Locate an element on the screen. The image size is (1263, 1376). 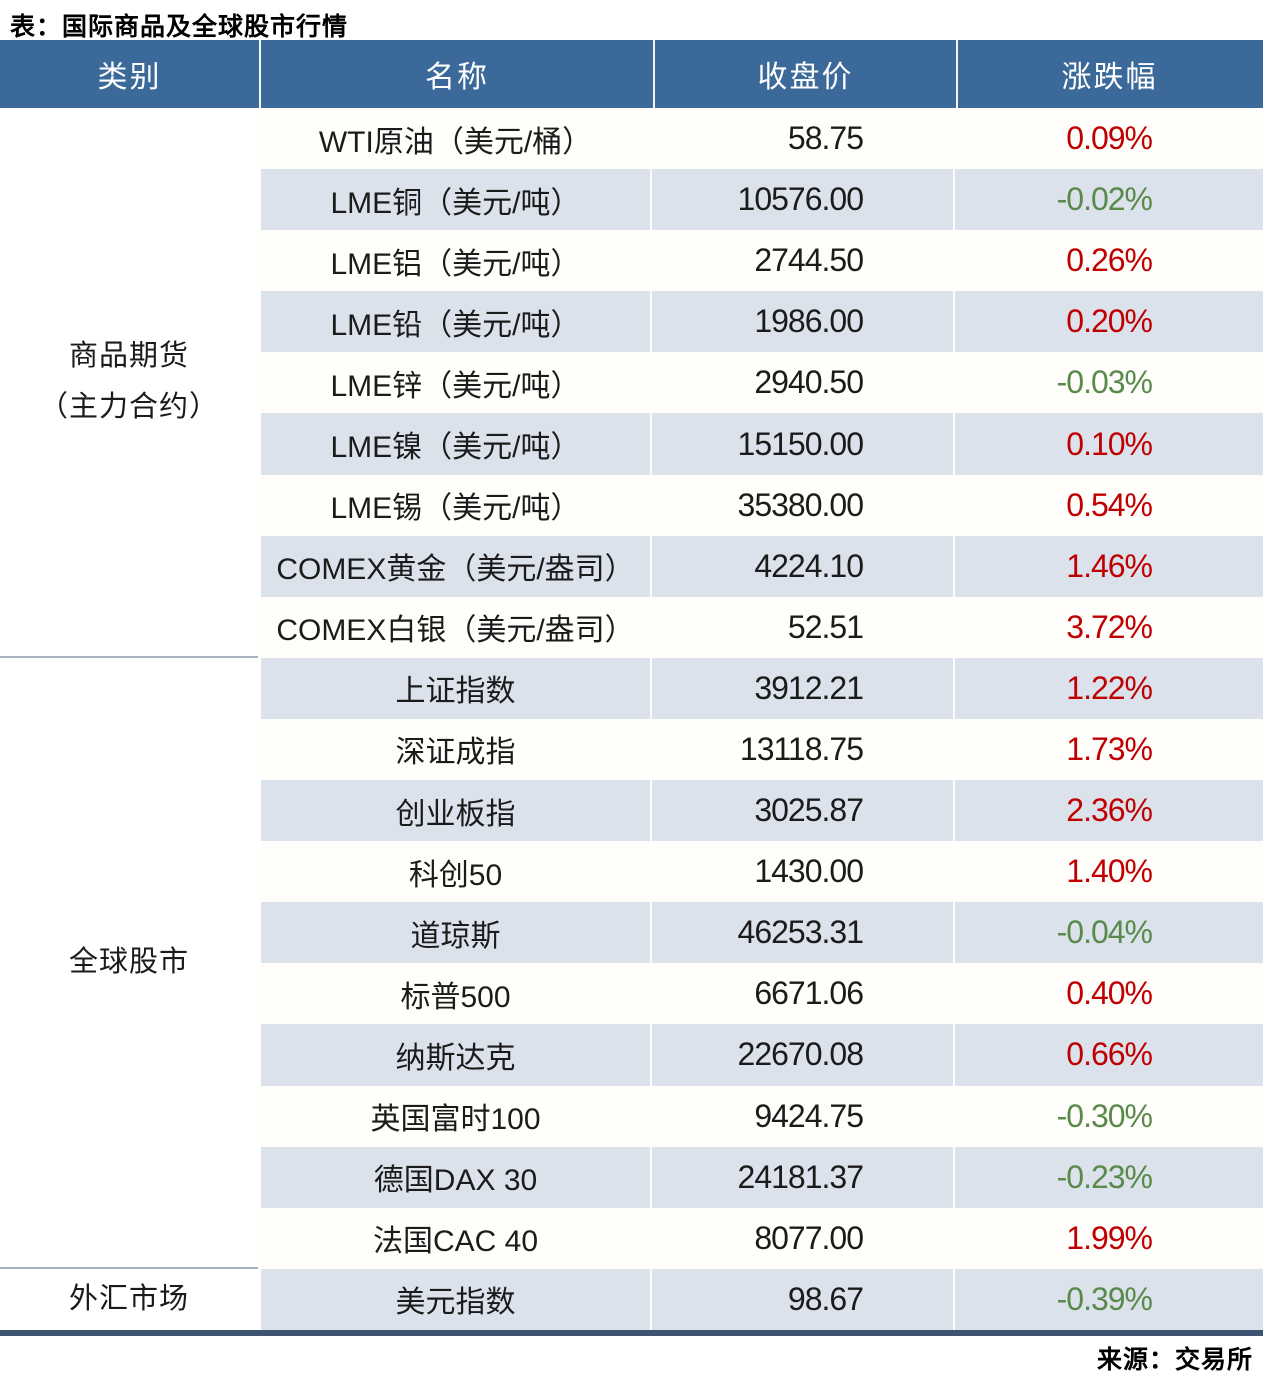
table-row: LME铝（美元/吨） 2744.50 0.26% is located at coordinates (762, 261).